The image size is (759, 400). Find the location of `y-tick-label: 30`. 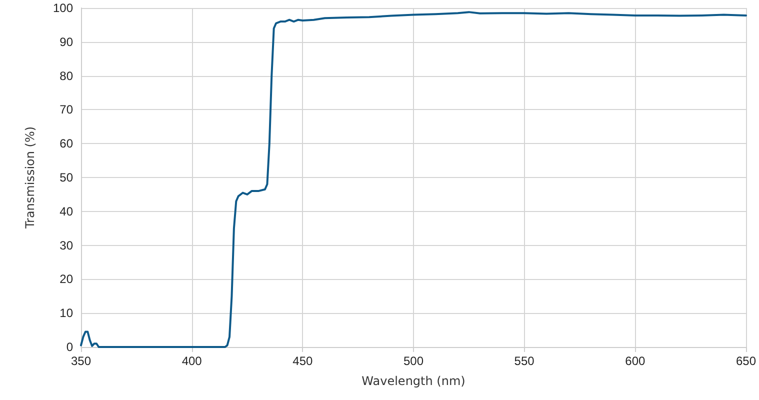

y-tick-label: 30 is located at coordinates (67, 245).